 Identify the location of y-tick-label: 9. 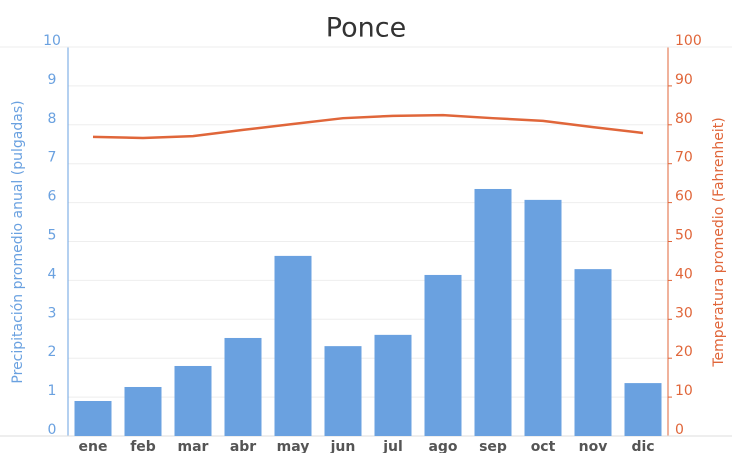
(52, 80).